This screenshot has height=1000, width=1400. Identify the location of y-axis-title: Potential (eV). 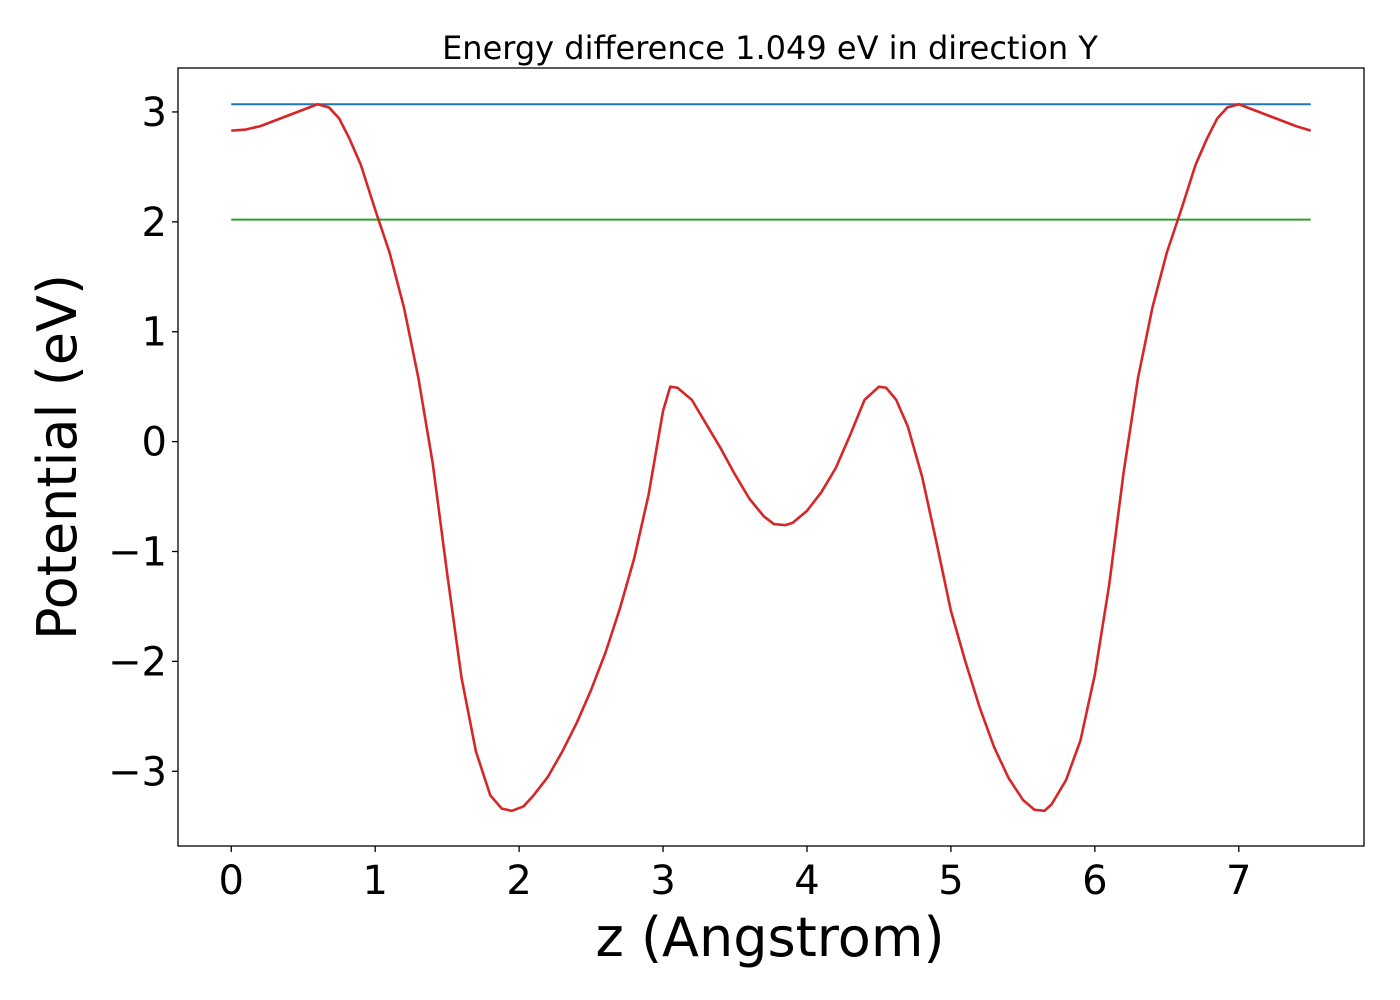
(57, 457).